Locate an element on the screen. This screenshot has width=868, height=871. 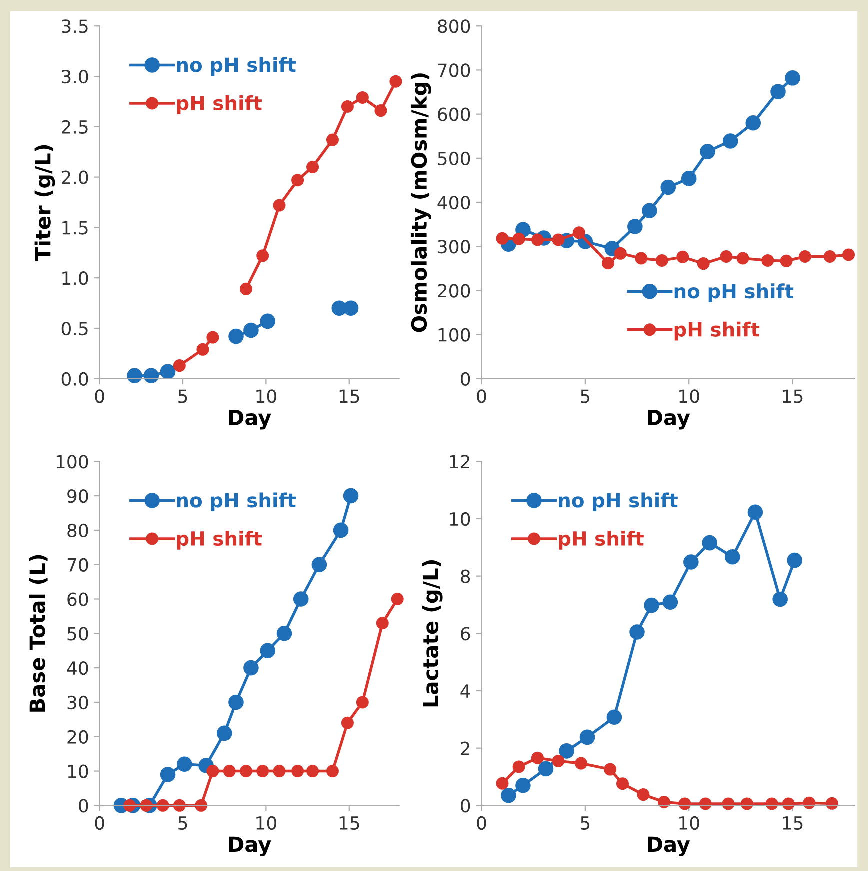
y-tick-label: 90 is located at coordinates (78, 496).